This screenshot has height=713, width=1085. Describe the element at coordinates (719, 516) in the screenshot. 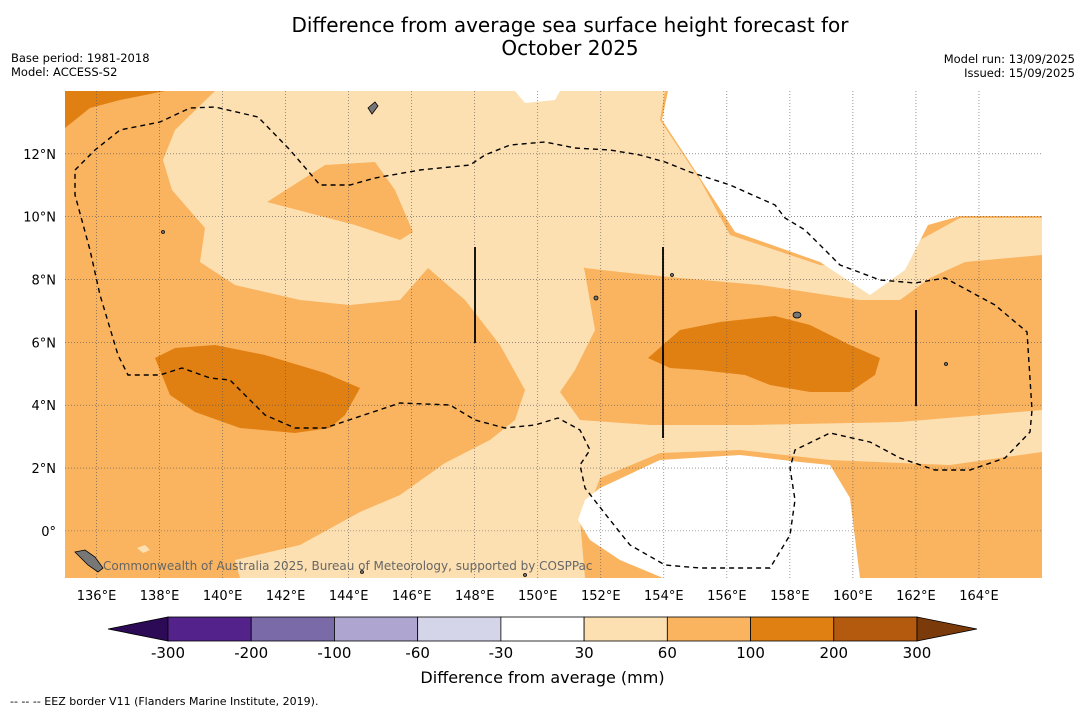

I see `anomaly-white-south` at that location.